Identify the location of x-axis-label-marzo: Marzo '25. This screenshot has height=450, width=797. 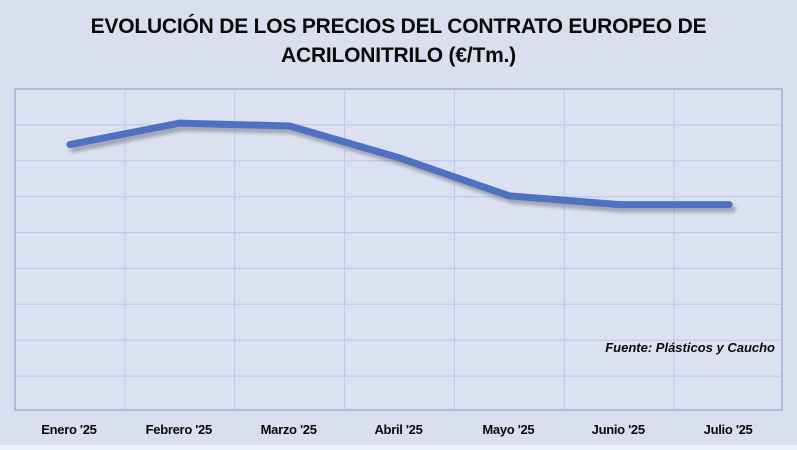
(288, 429).